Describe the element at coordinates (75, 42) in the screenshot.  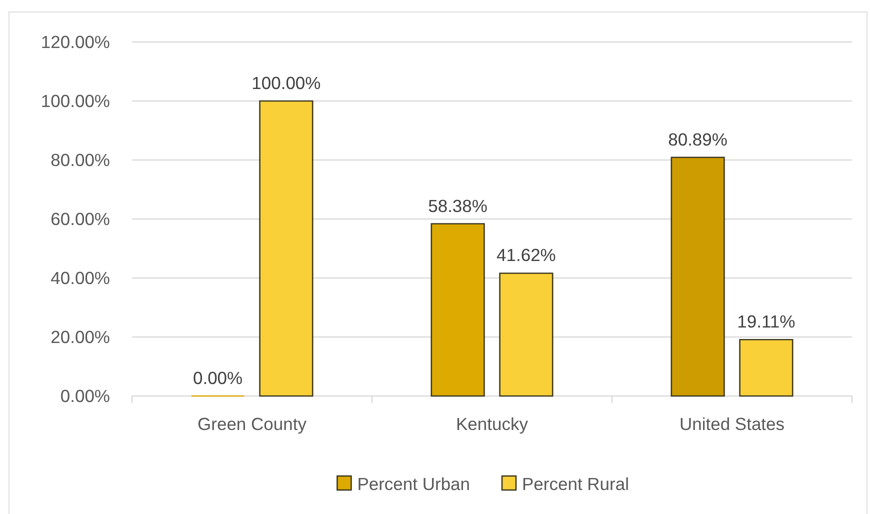
I see `y-tick-label: 120.00%` at that location.